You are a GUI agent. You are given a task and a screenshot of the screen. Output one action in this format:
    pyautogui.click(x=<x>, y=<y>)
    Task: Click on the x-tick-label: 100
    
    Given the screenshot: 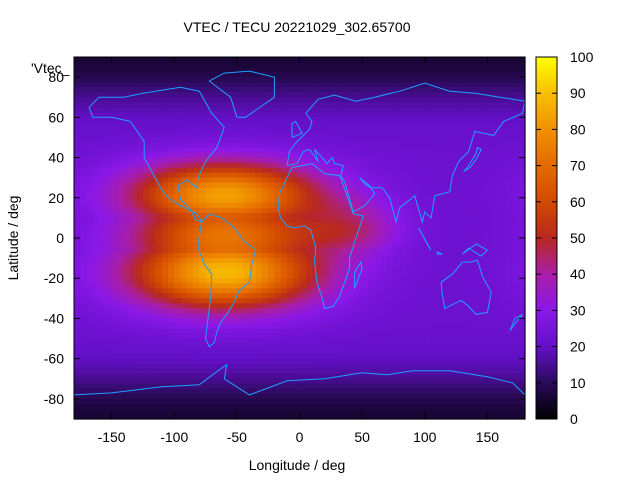 What is the action you would take?
    pyautogui.click(x=425, y=437)
    